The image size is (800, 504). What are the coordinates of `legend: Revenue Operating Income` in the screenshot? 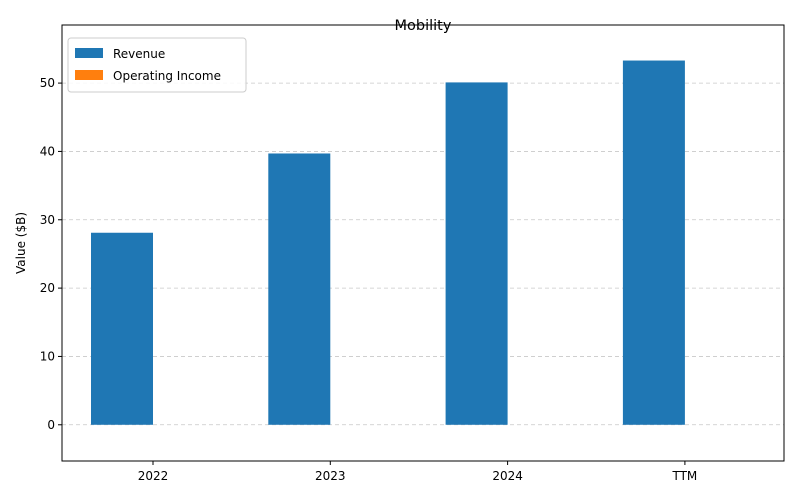 It's located at (157, 65).